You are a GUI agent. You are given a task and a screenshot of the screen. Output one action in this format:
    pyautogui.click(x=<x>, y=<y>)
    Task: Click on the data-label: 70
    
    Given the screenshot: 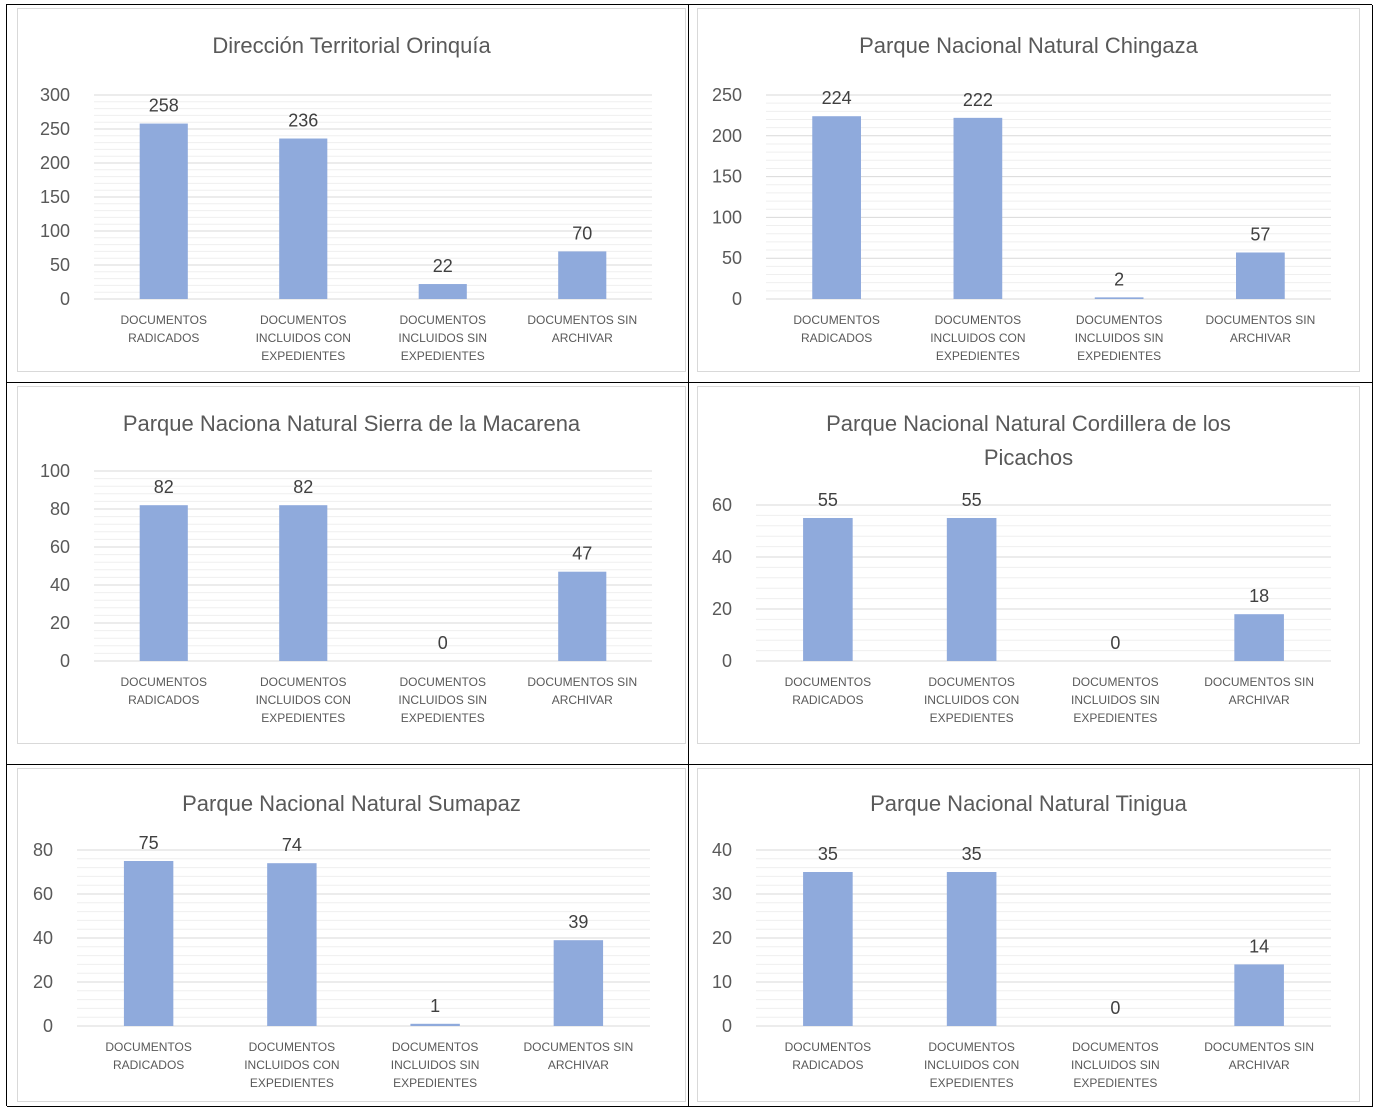 What is the action you would take?
    pyautogui.click(x=582, y=233)
    